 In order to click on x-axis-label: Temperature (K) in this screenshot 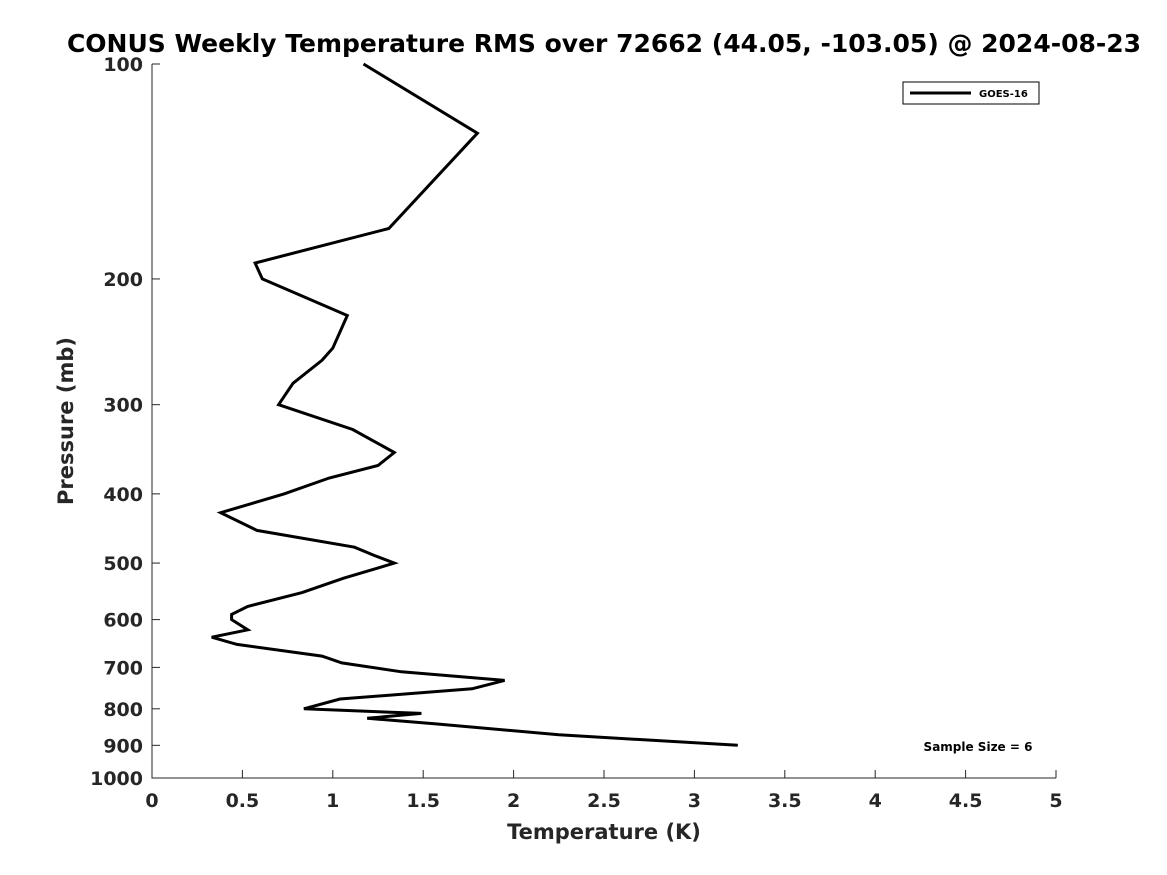, I will do `click(604, 832)`.